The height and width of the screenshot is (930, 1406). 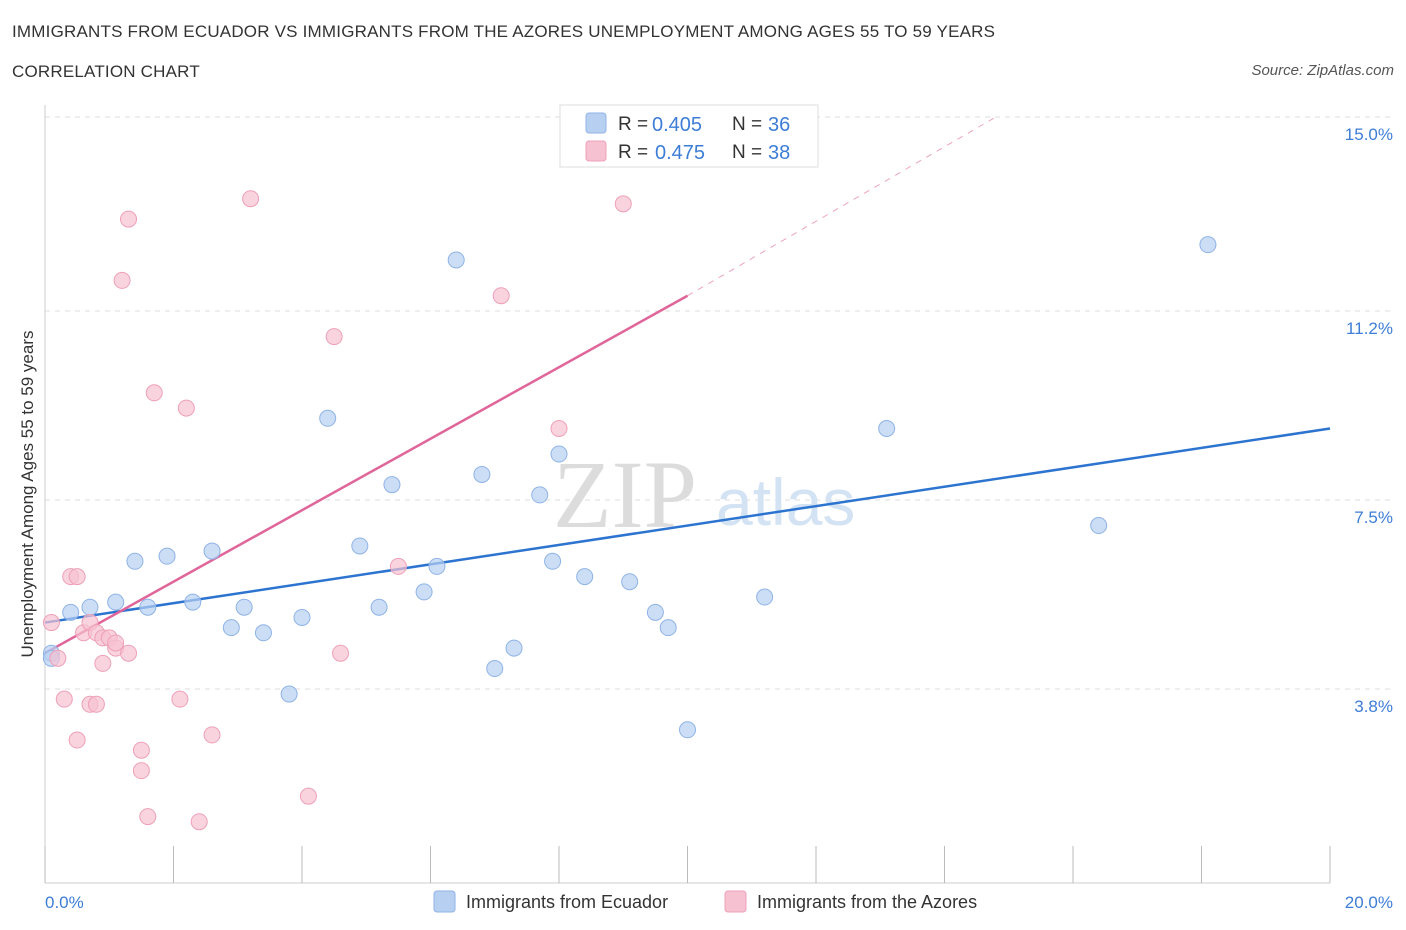 I want to click on source-label: Source: ZipAtlas.com, so click(x=1322, y=70).